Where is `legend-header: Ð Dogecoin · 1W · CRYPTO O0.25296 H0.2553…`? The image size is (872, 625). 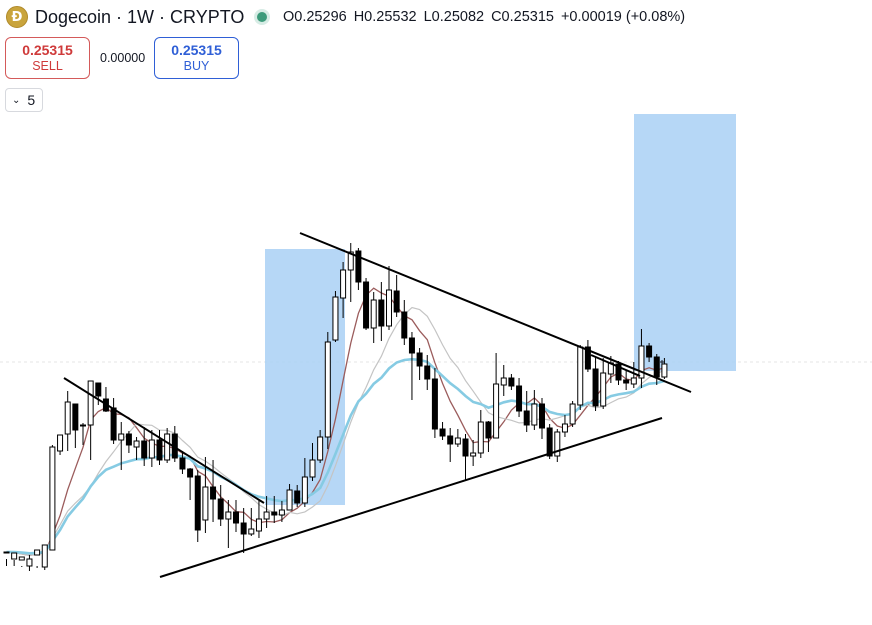 legend-header: Ð Dogecoin · 1W · CRYPTO O0.25296 H0.2553… is located at coordinates (436, 17).